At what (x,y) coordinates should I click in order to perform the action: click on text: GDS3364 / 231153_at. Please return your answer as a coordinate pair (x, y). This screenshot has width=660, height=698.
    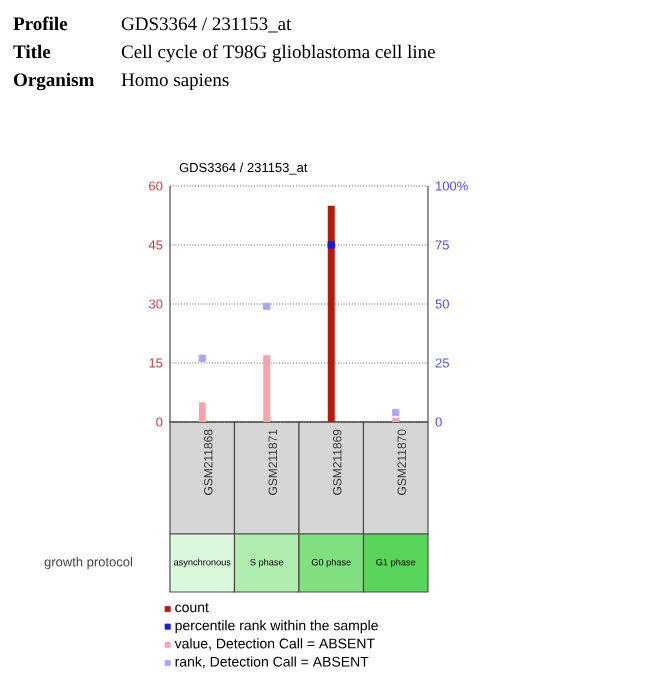
    Looking at the image, I should click on (206, 25).